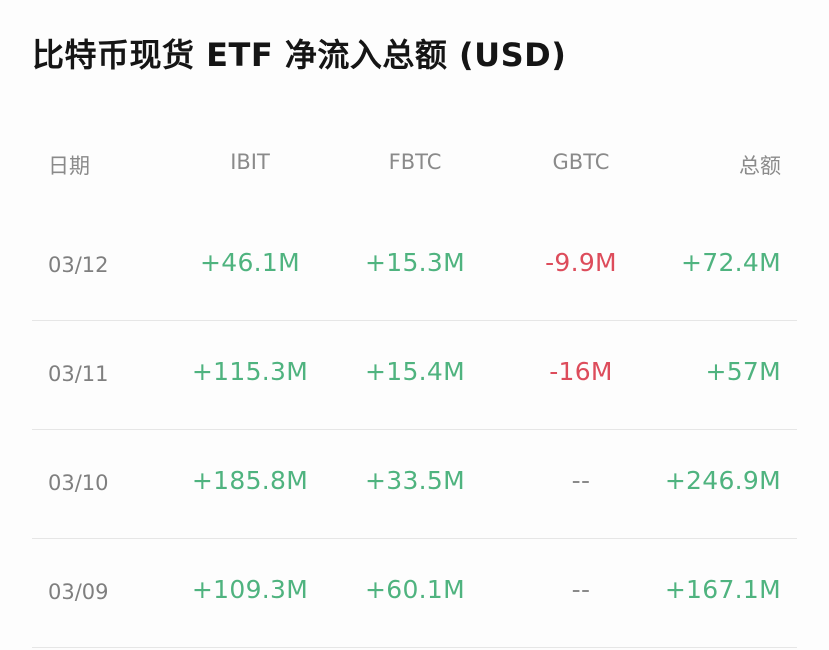  I want to click on row-total-value: +72.4M, so click(731, 262).